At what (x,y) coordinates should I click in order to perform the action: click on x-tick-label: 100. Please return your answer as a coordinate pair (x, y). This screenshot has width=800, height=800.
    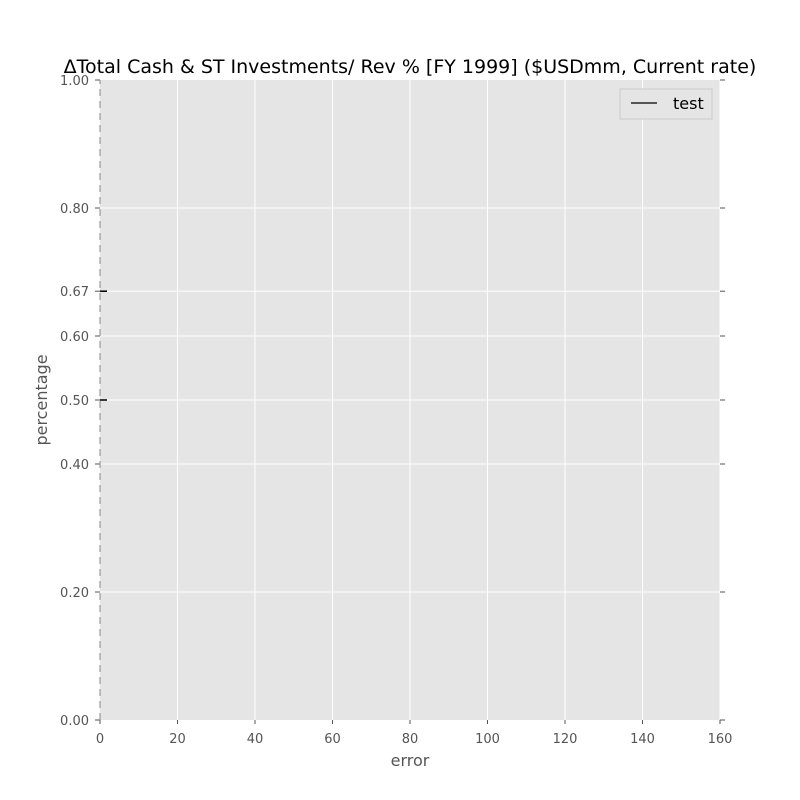
    Looking at the image, I should click on (487, 739).